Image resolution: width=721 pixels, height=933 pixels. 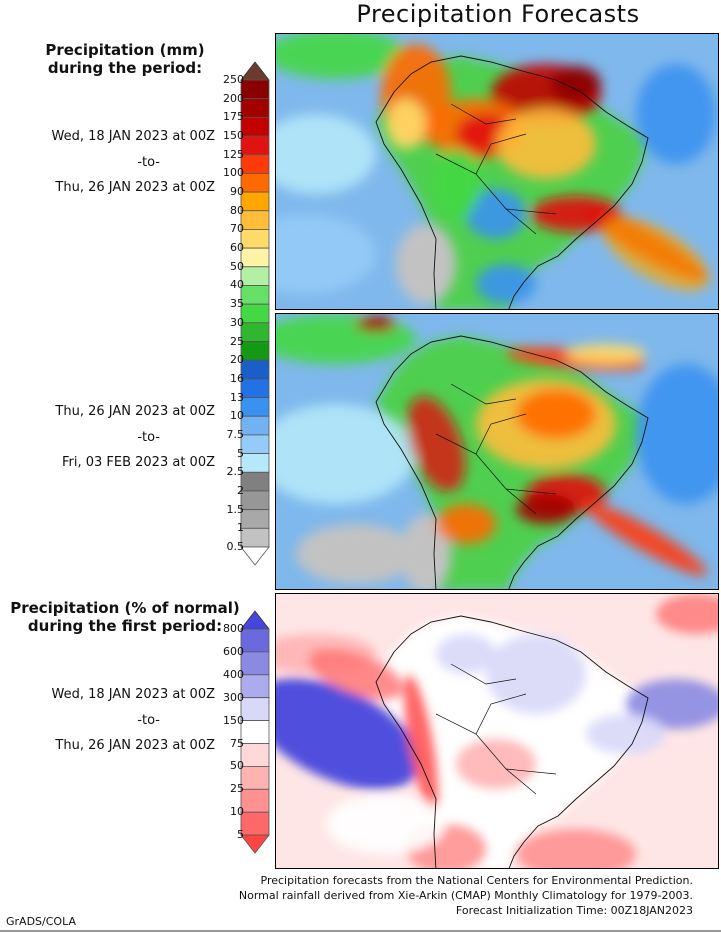 I want to click on colorbar-tick-label: 150, so click(x=233, y=720).